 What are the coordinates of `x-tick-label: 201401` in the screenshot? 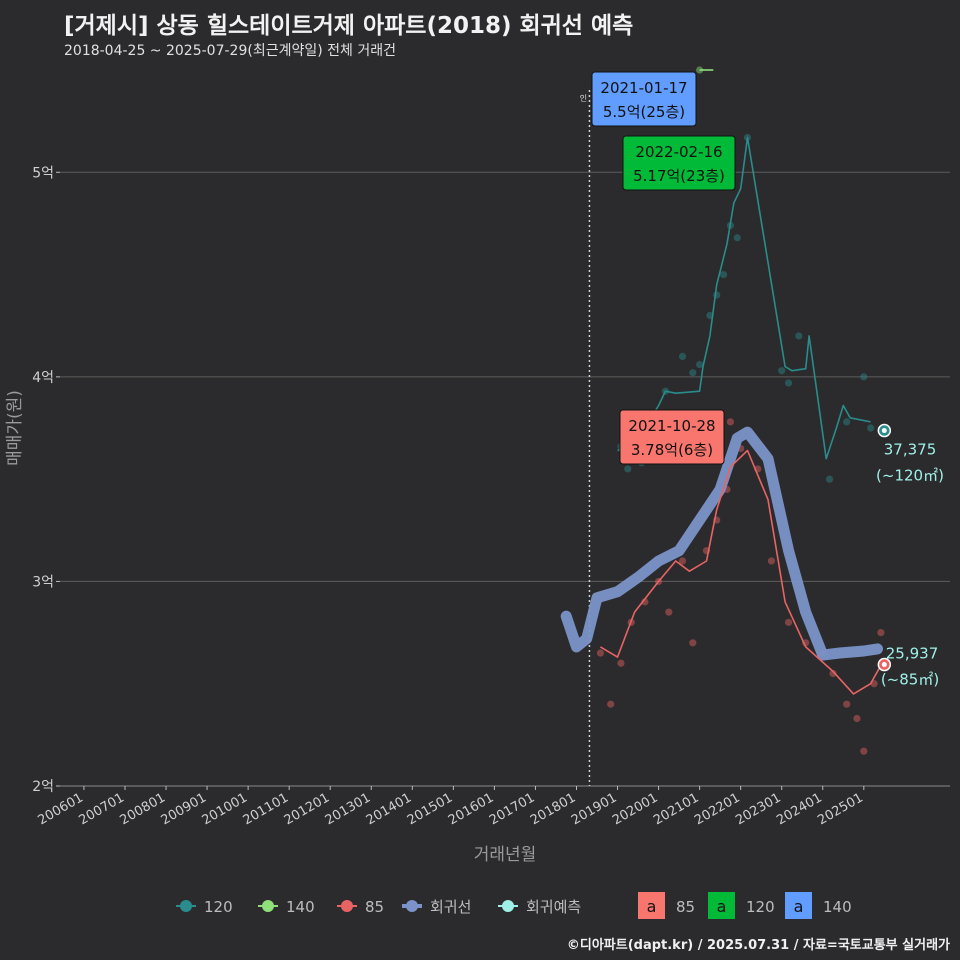 It's located at (389, 809).